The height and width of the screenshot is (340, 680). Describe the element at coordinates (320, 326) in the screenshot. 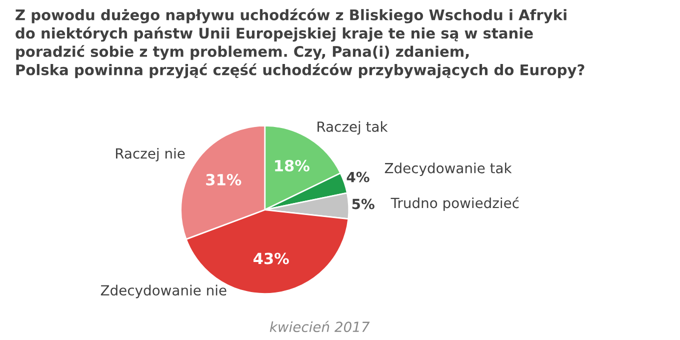

I see `text: kwiecień 2017` at that location.